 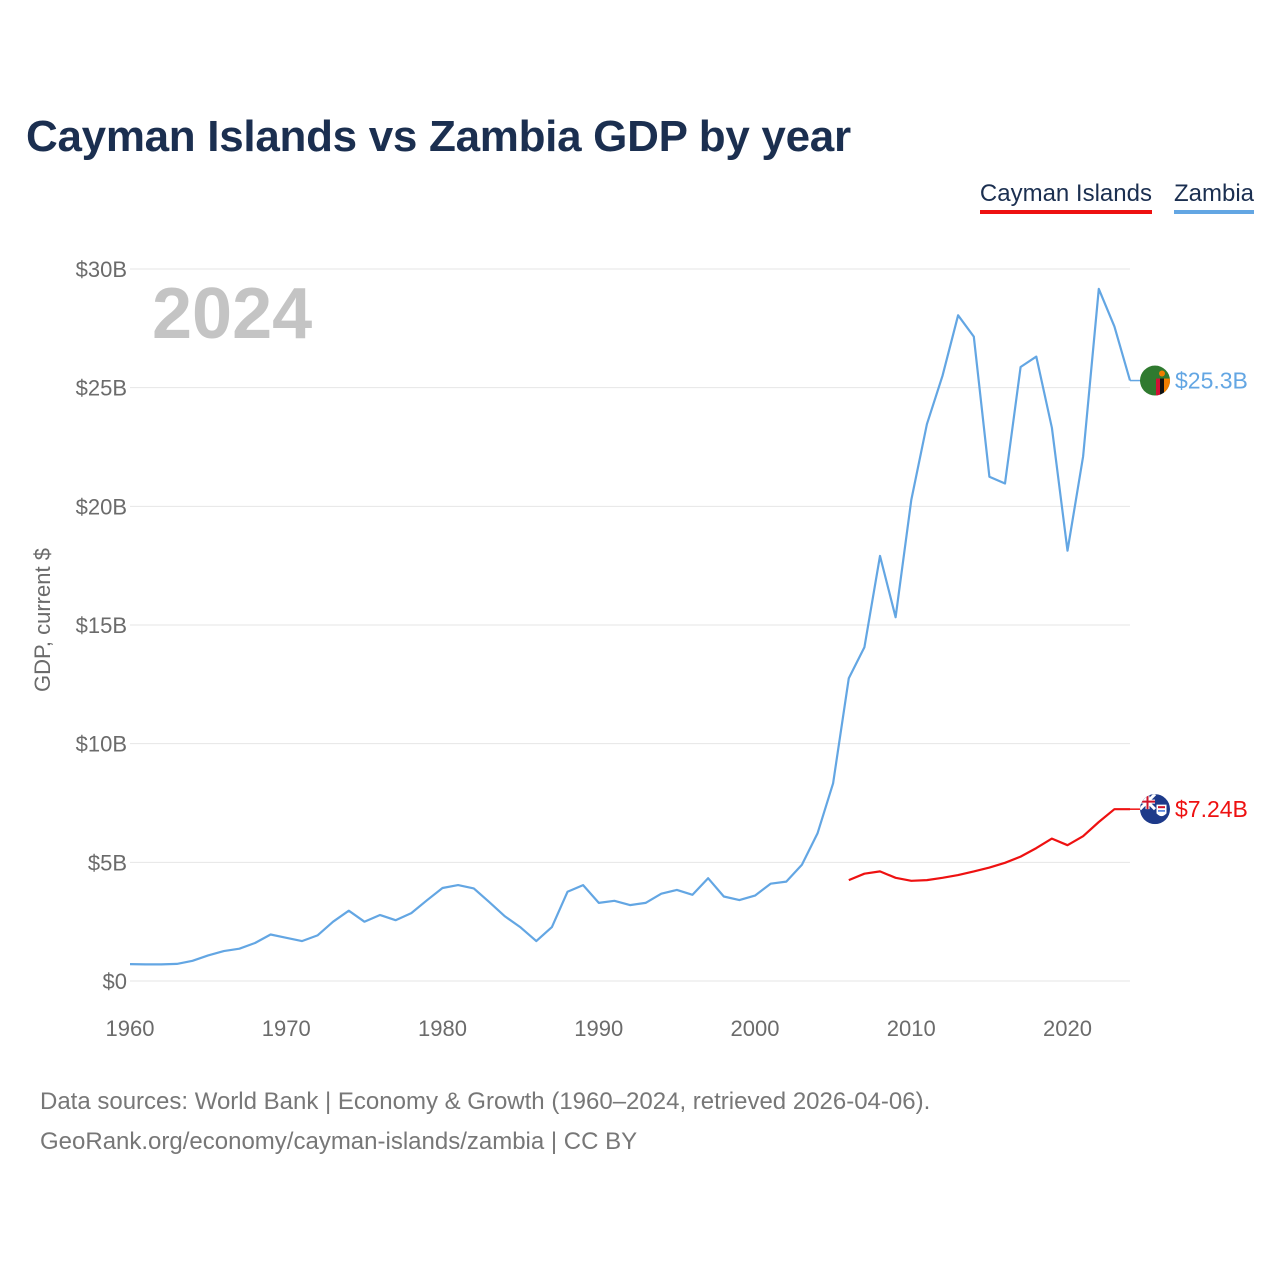 What do you see at coordinates (1211, 809) in the screenshot?
I see `end-value-label-cayman-islands: $7.24B` at bounding box center [1211, 809].